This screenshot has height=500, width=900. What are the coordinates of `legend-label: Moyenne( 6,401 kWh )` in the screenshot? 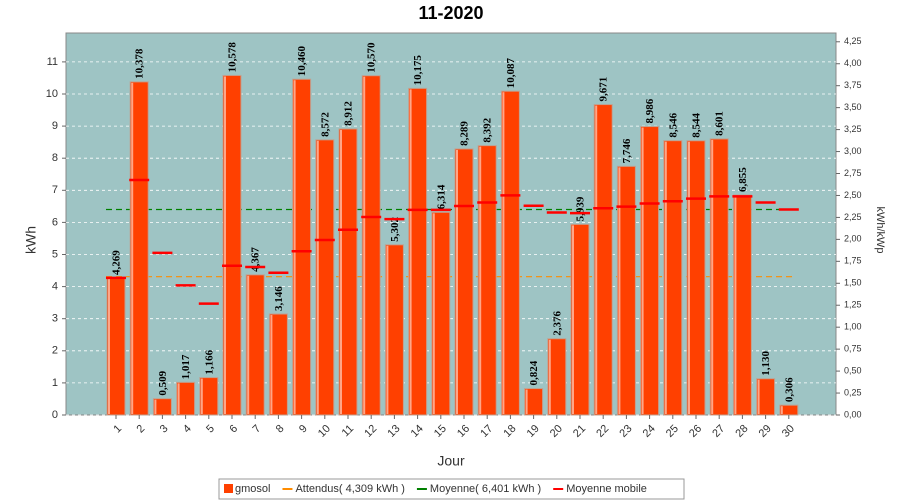 It's located at (485, 489).